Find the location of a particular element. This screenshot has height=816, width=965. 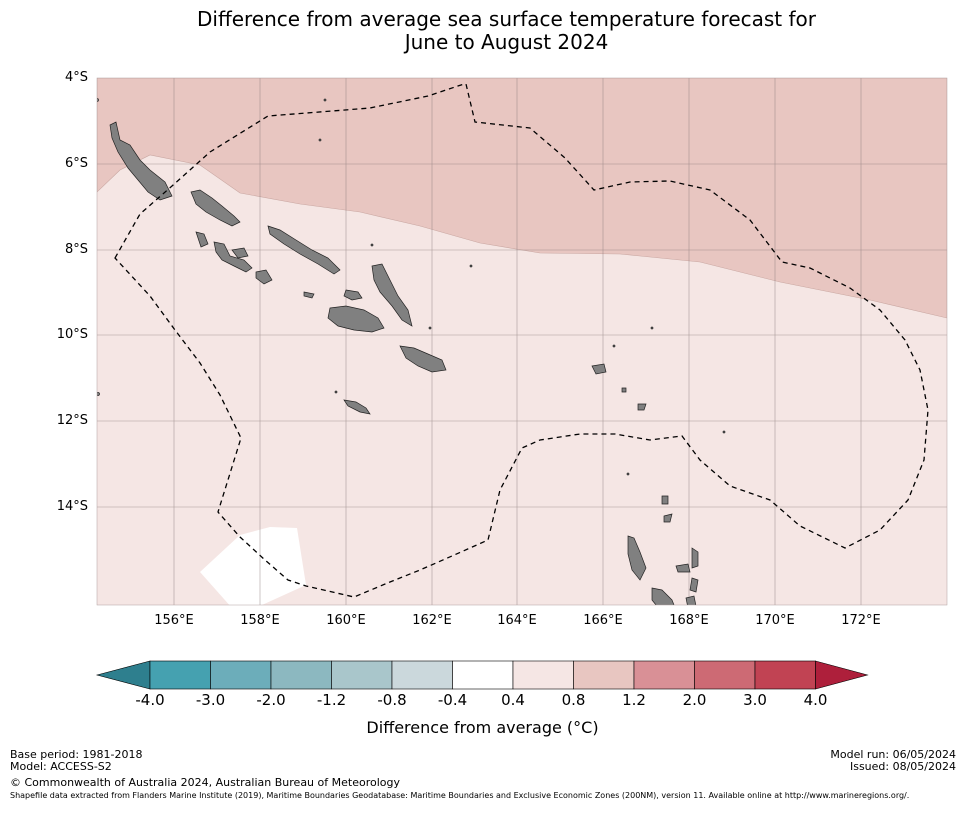

espiritu-santo-island is located at coordinates (637, 558).